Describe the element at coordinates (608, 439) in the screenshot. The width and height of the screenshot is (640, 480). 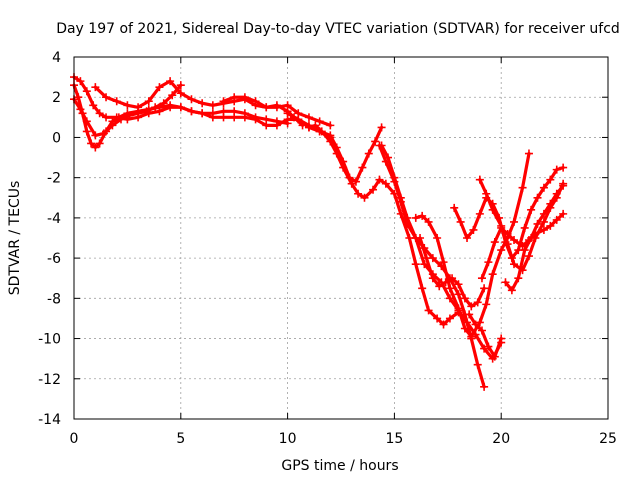
I see `x-tick-label: 25` at that location.